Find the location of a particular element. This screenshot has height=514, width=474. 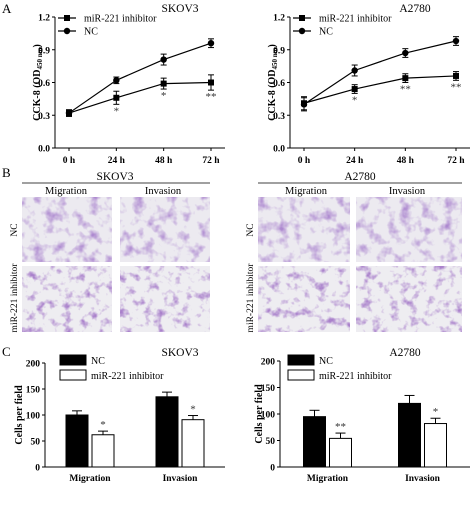

micrograph-skov3-invasion-nc is located at coordinates (165, 229).